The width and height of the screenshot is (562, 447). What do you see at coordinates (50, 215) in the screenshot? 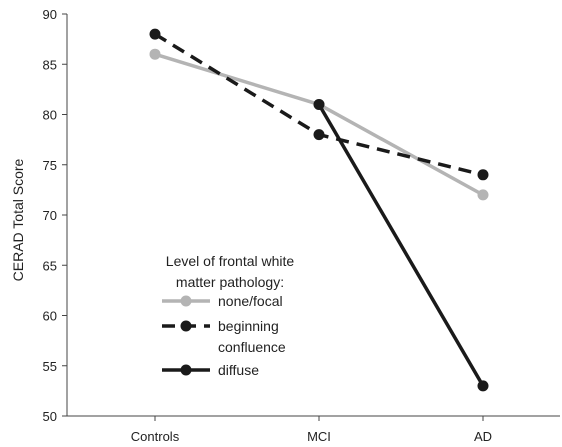
I see `y-tick-label: 70` at bounding box center [50, 215].